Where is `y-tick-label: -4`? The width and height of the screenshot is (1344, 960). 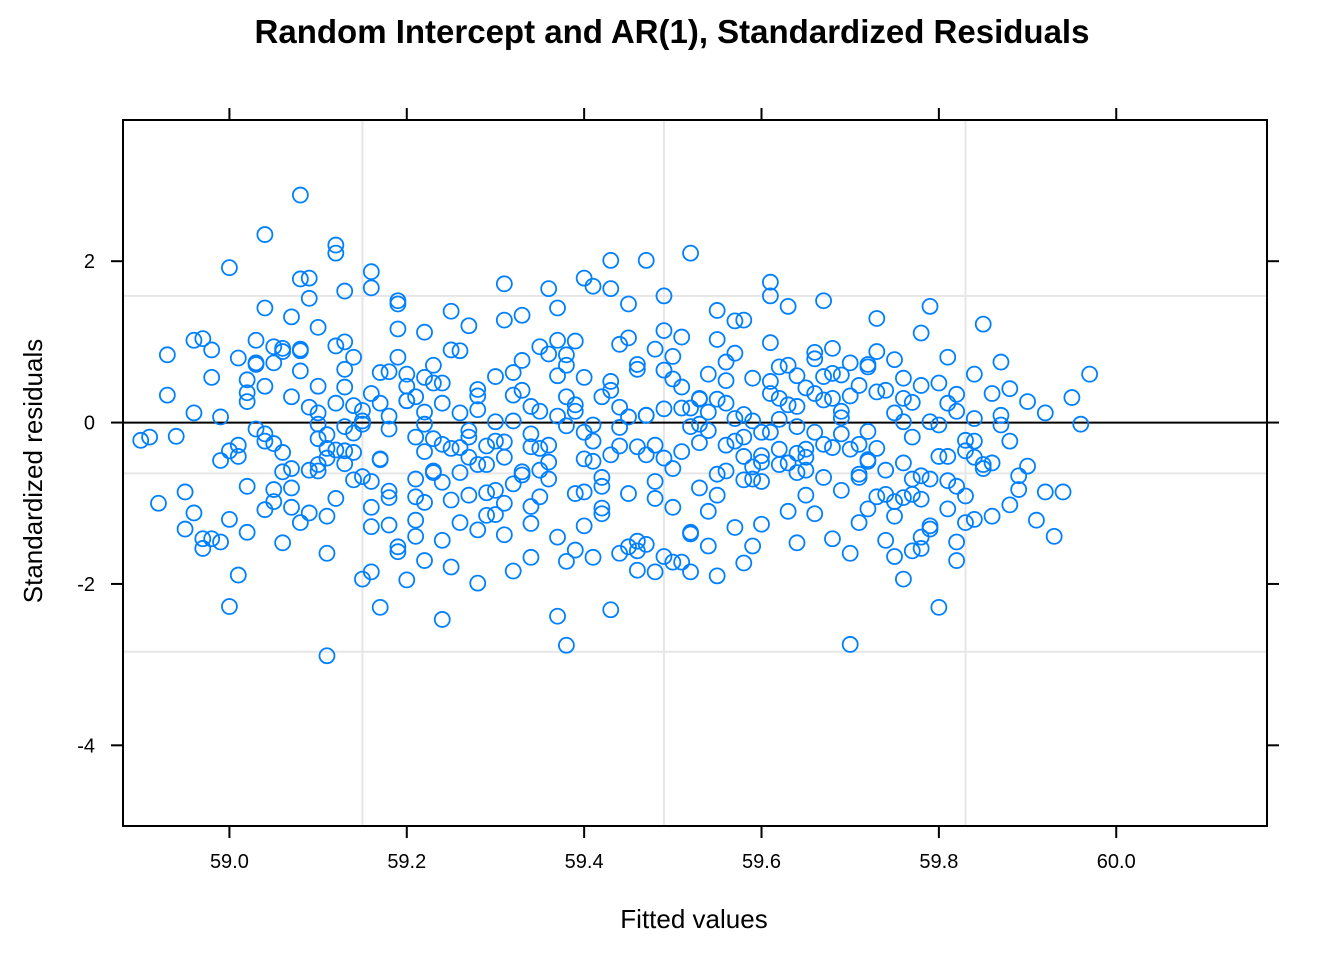
y-tick-label: -4 is located at coordinates (86, 746).